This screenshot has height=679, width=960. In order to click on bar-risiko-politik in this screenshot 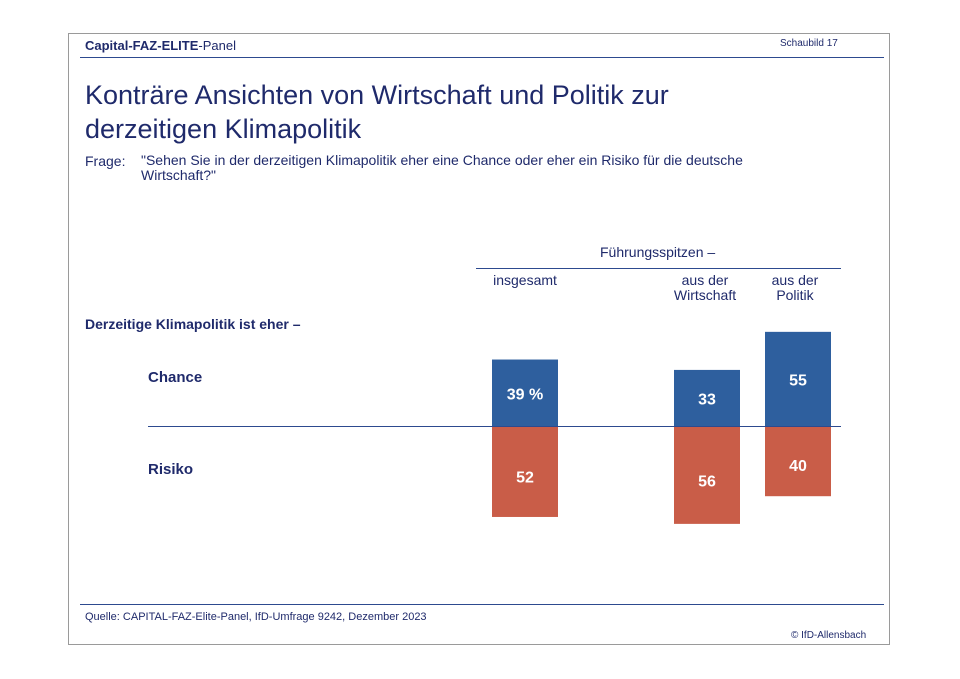, I will do `click(798, 462)`.